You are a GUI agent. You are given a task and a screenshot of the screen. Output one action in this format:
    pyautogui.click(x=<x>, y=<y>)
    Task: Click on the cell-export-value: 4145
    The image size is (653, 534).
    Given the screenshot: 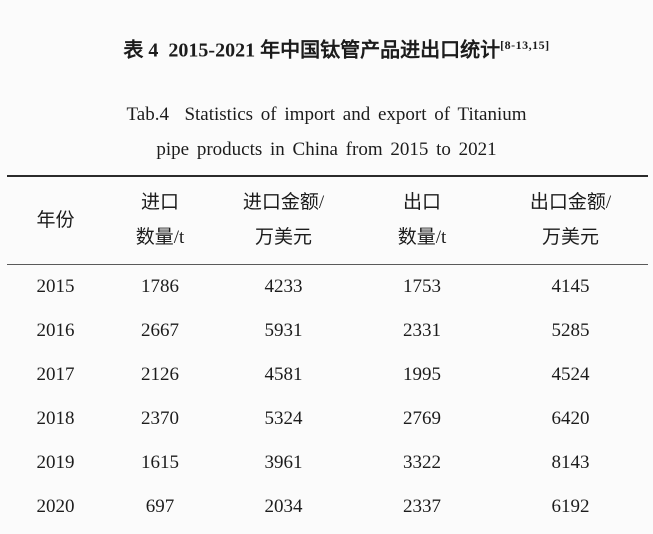 What is the action you would take?
    pyautogui.click(x=570, y=286)
    